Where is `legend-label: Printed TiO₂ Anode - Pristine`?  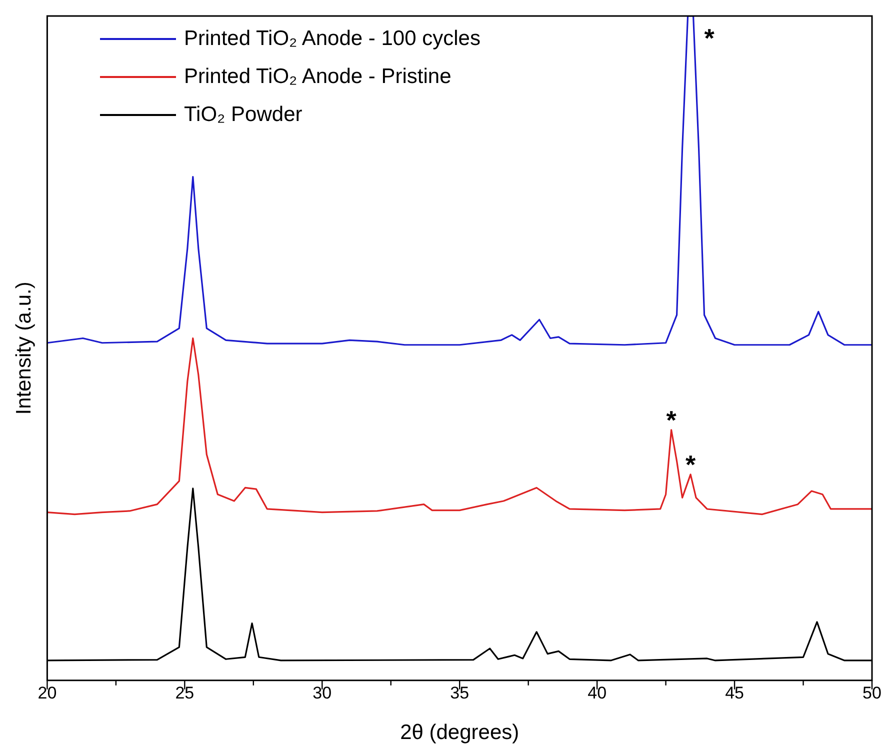 legend-label: Printed TiO₂ Anode - Pristine is located at coordinates (318, 77).